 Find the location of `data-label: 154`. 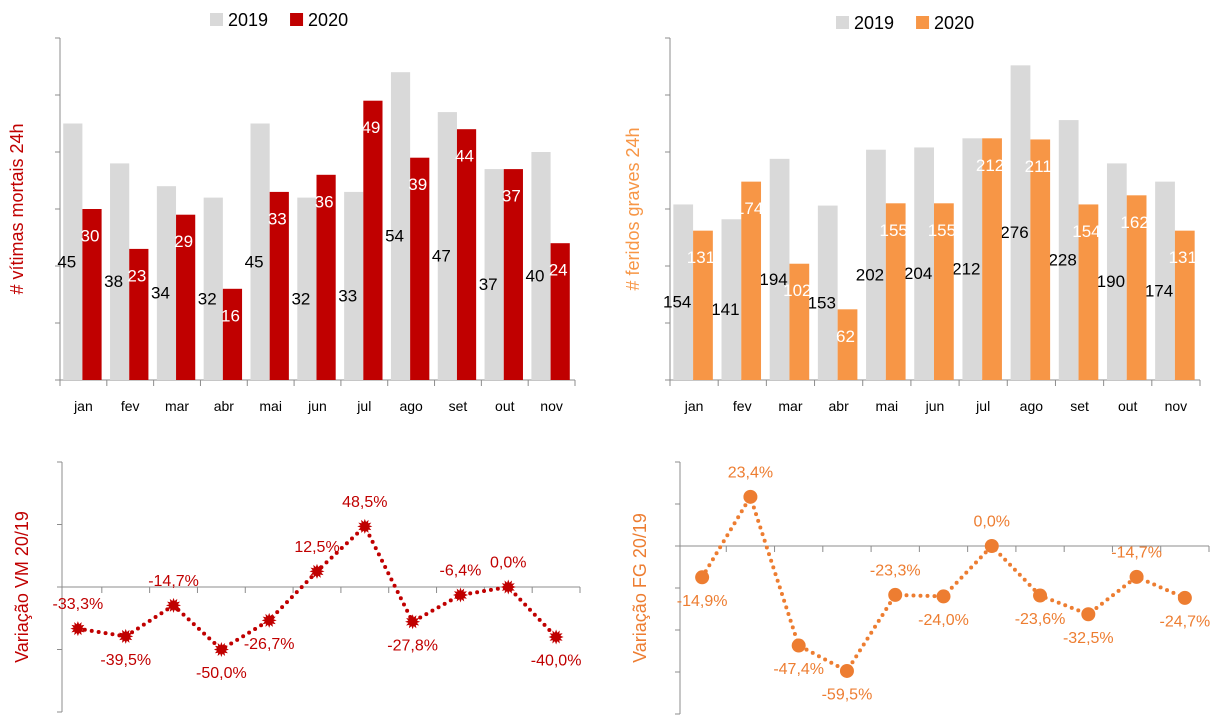

data-label: 154 is located at coordinates (1086, 231).